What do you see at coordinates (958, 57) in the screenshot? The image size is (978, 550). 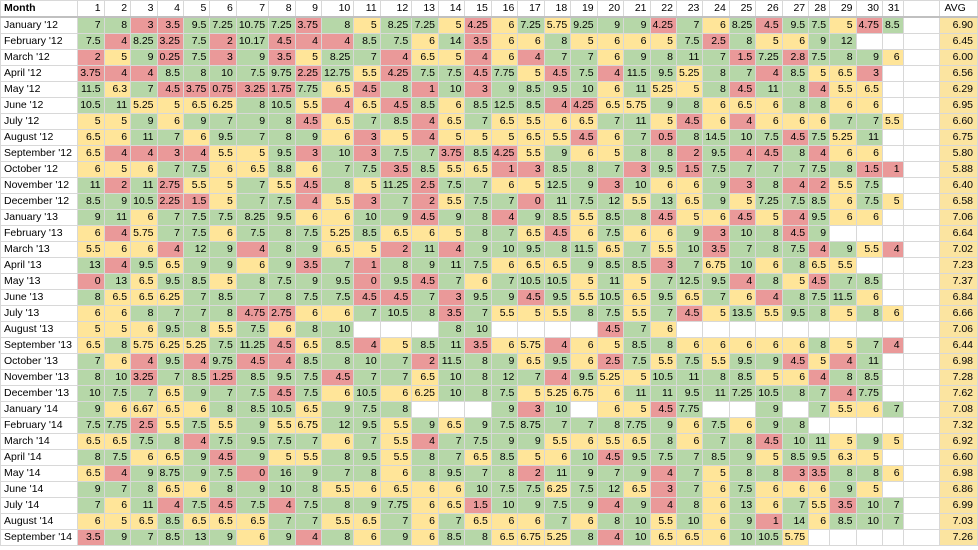 I see `avg-cell: 6.00` at bounding box center [958, 57].